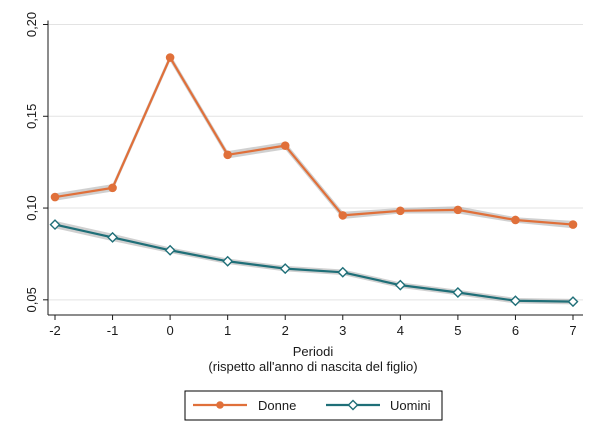 The width and height of the screenshot is (598, 434). I want to click on x-tick-label-0: -2, so click(55, 330).